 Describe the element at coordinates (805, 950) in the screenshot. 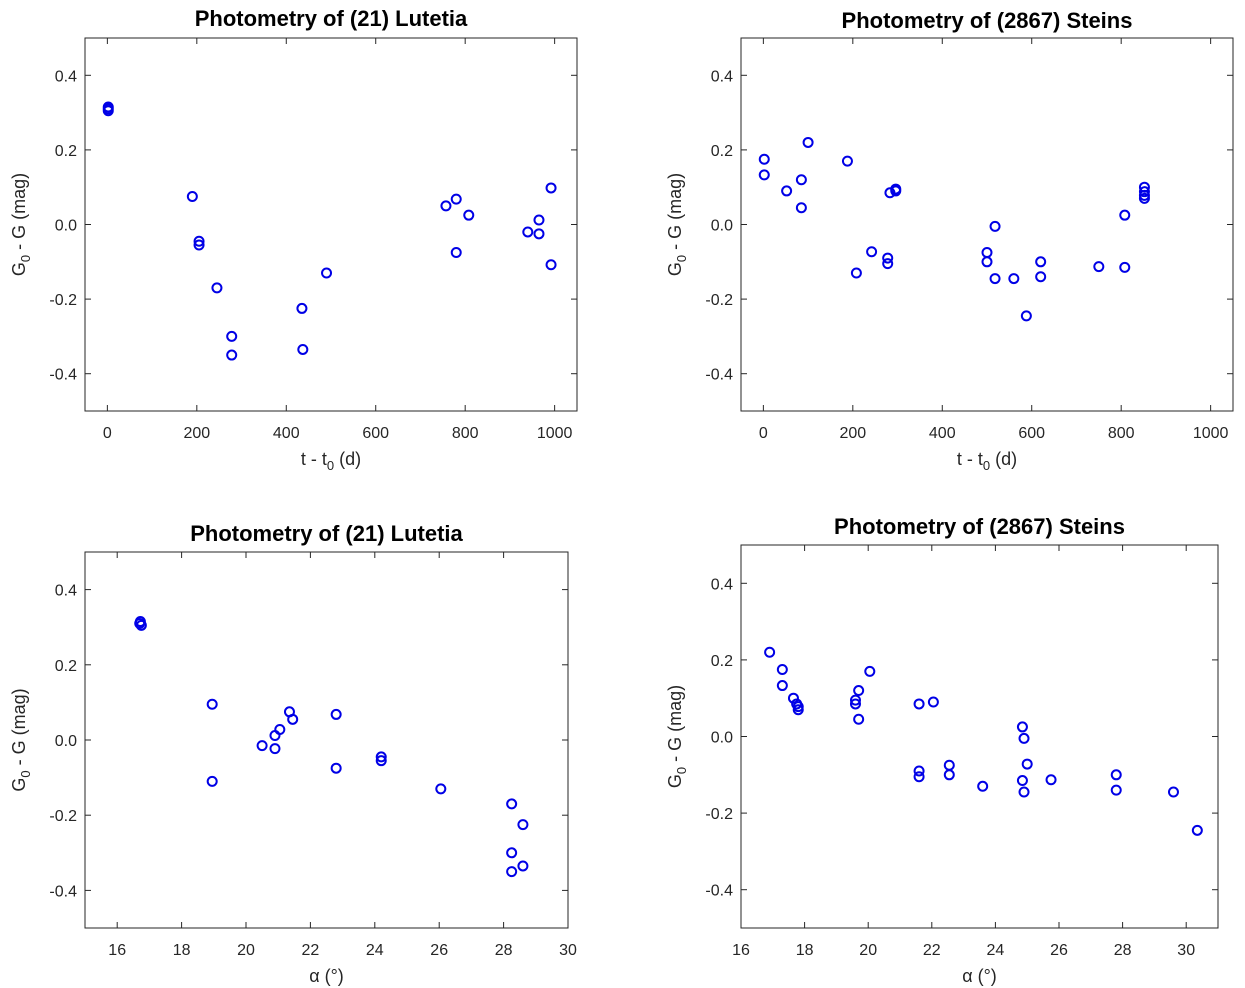

I see `x-tick-label: 18` at that location.